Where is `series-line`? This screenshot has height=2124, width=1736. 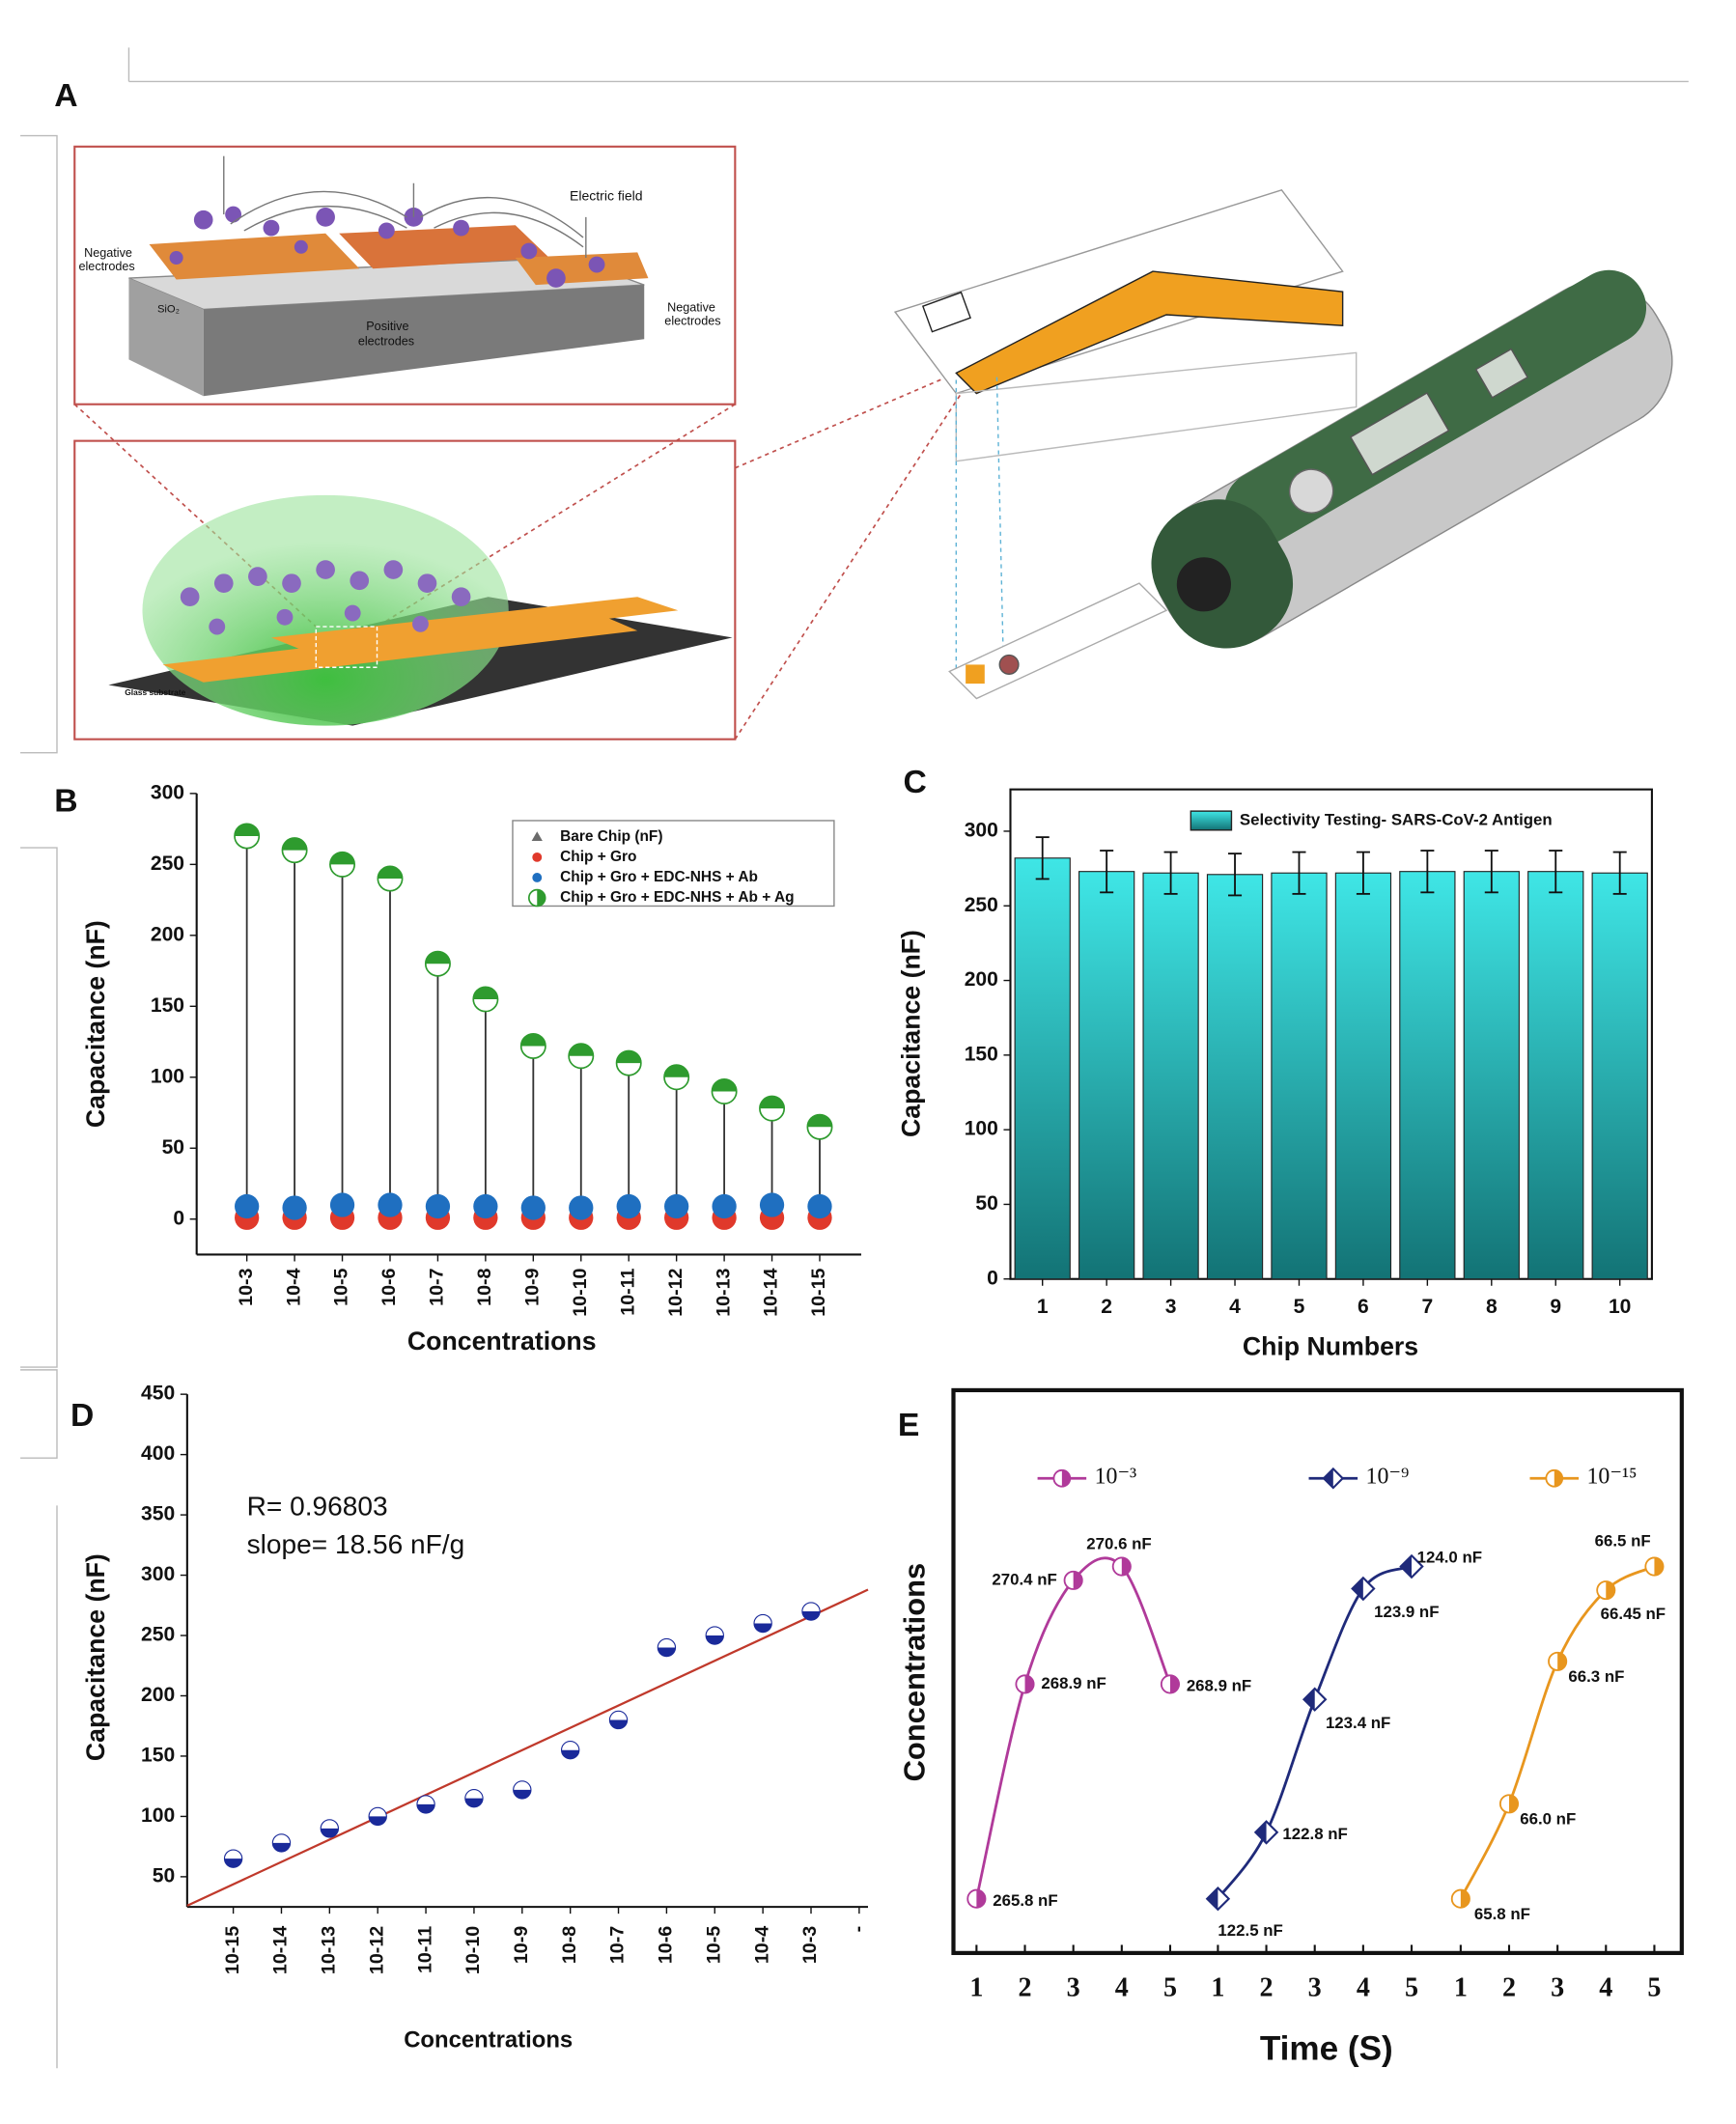
series-line is located at coordinates (1073, 1728).